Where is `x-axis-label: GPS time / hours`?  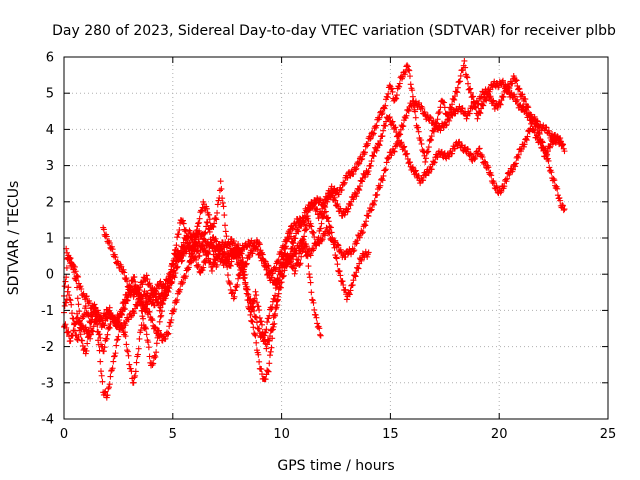
x-axis-label: GPS time / hours is located at coordinates (335, 466).